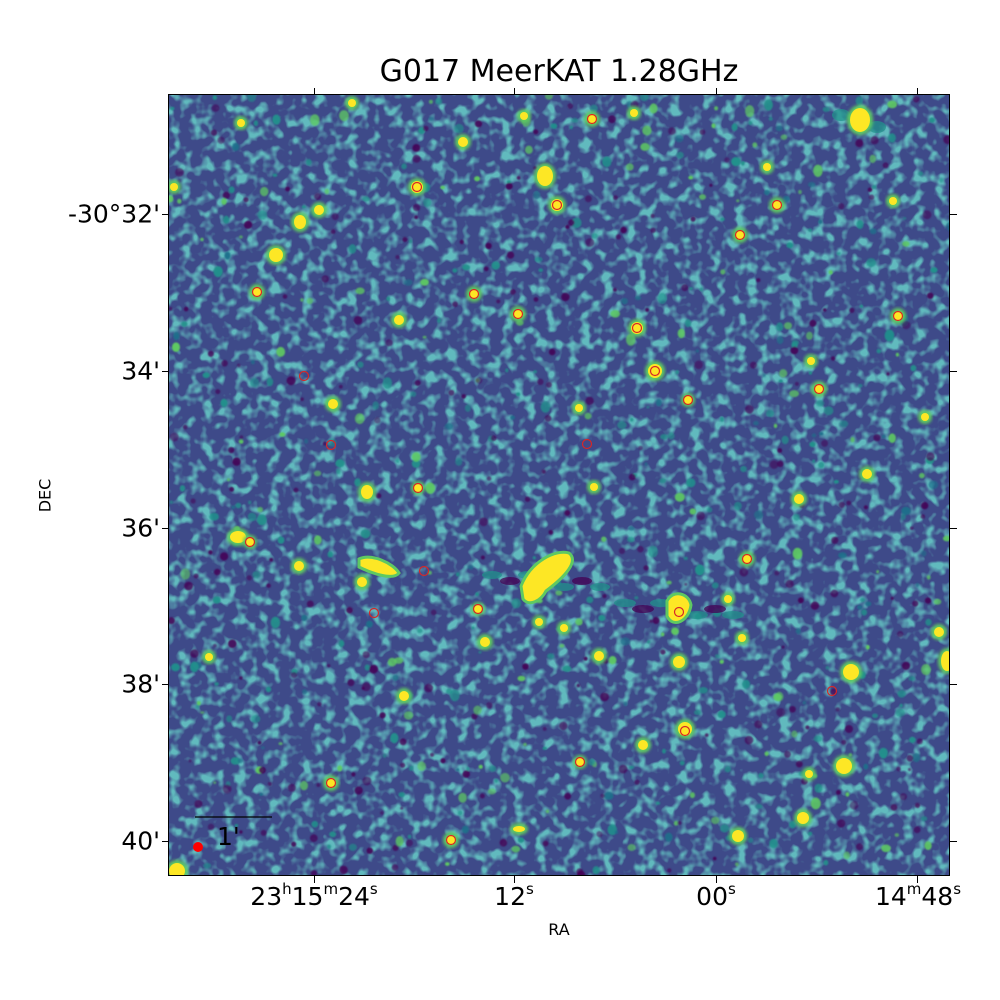  What do you see at coordinates (514, 879) in the screenshot?
I see `x-tick` at bounding box center [514, 879].